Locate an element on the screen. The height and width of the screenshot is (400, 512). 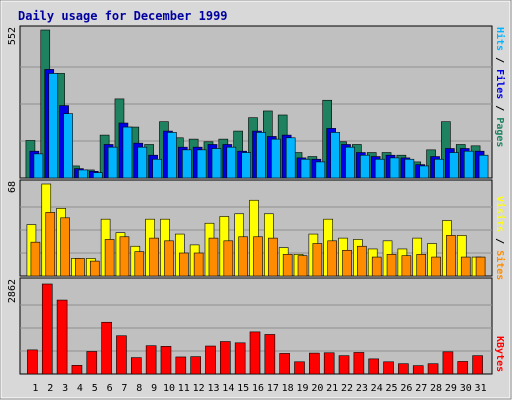
x-label-day-11: 11 is located at coordinates (184, 388).